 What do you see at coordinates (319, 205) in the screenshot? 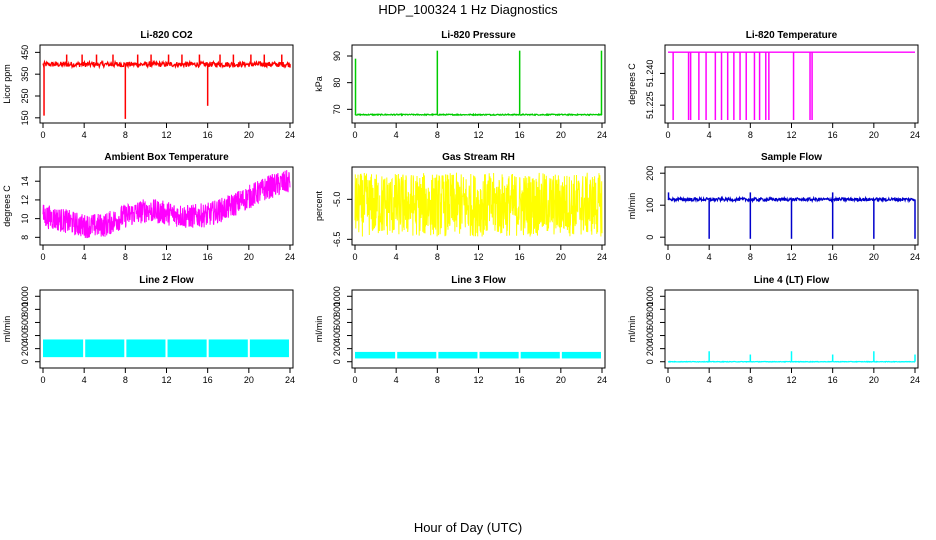
I see `y-axis-label: percent` at bounding box center [319, 205].